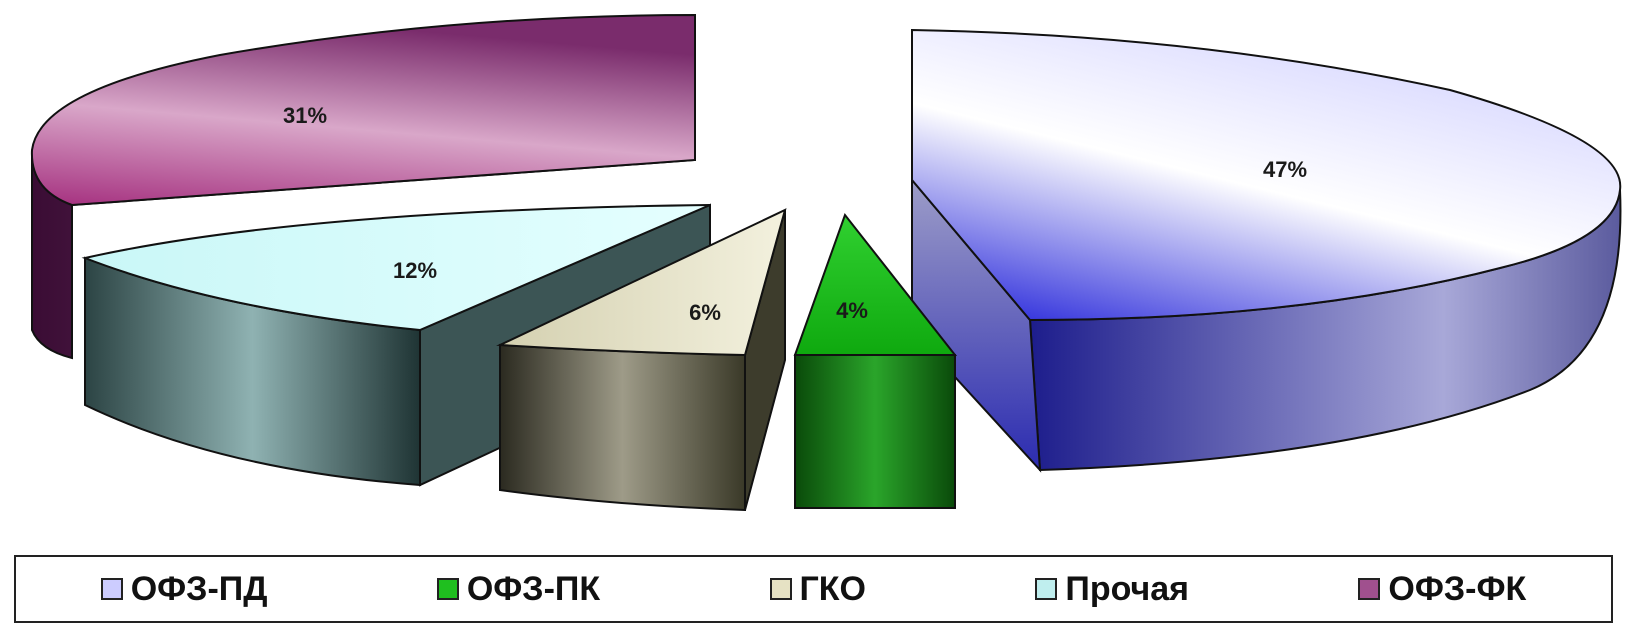  I want to click on legend-label-ofz-pd: ОФЗ-ПД, so click(199, 588).